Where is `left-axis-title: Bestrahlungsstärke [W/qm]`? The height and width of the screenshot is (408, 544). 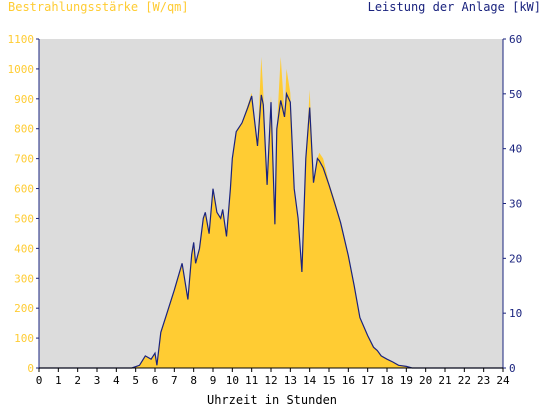 left-axis-title: Bestrahlungsstärke [W/qm] is located at coordinates (98, 7).